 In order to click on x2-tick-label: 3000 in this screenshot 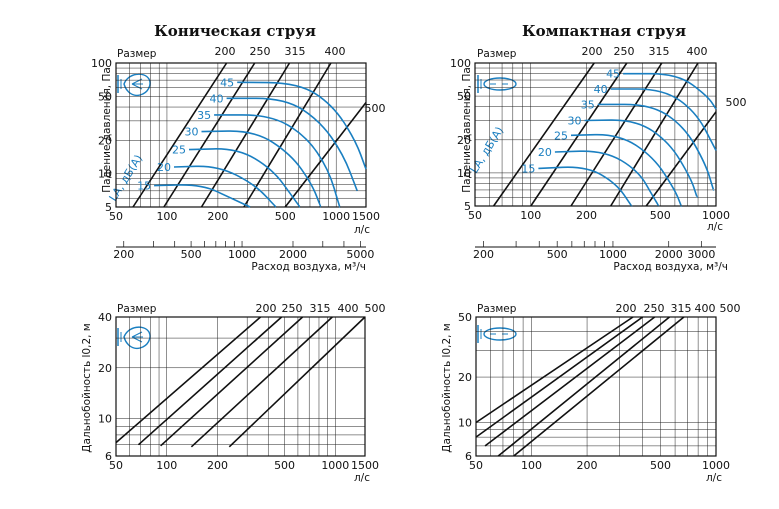, I will do `click(701, 254)`.